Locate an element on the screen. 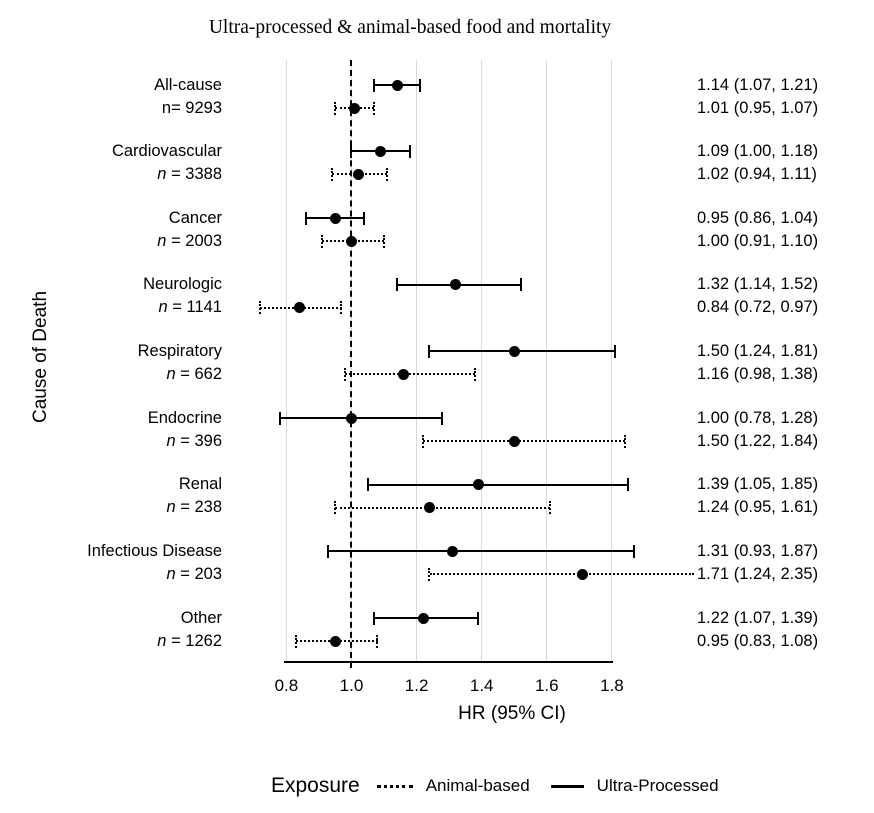  hr-value-animal-based: 0.95 (0.83, 1.08) is located at coordinates (758, 640).